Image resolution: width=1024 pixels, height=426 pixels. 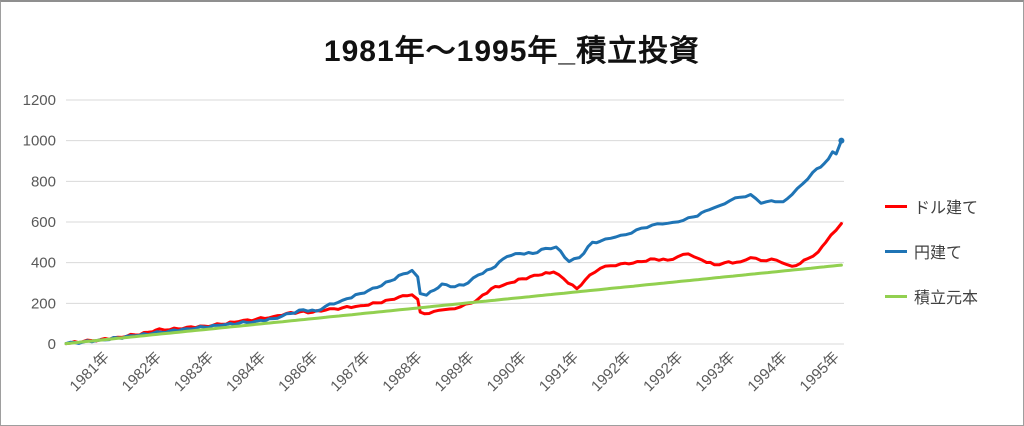 What do you see at coordinates (39, 100) in the screenshot?
I see `y-tick-label-1200: 1200` at bounding box center [39, 100].